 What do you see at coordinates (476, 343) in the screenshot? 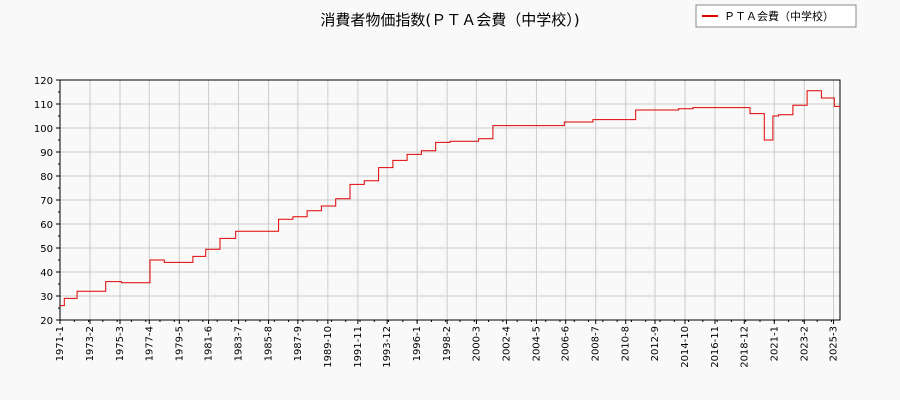
I see `x-tick-label: 2000-3` at bounding box center [476, 343].